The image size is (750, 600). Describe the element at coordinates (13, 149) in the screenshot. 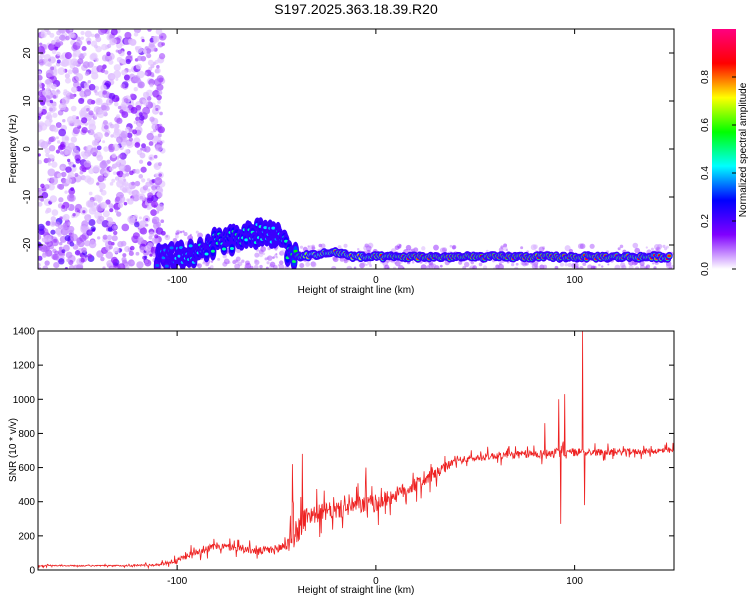

I see `spectrogram-y-label: Frequency (Hz)` at that location.